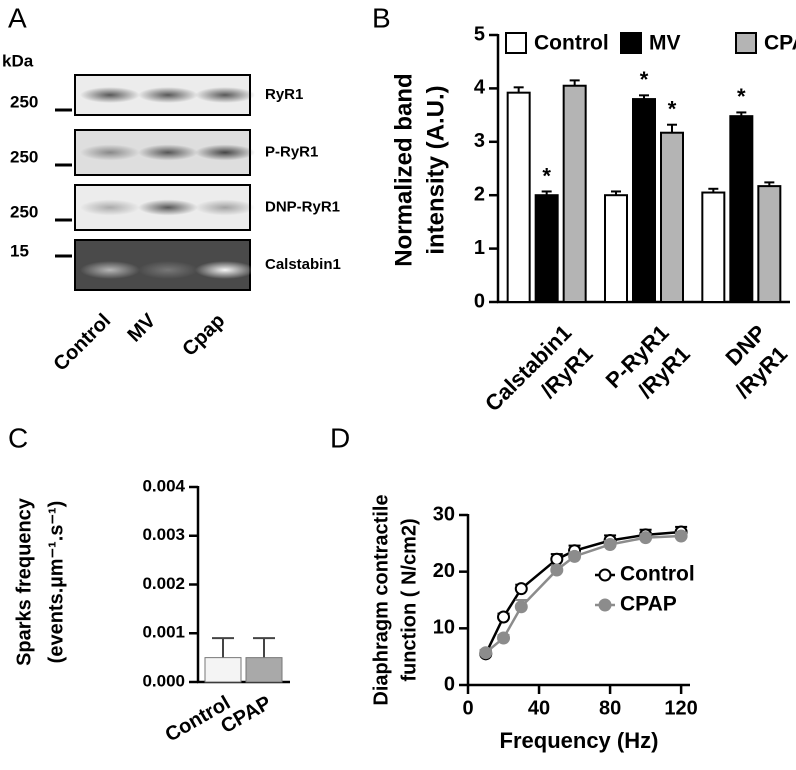 This screenshot has height=770, width=796. What do you see at coordinates (480, 88) in the screenshot?
I see `y-tick-label: 4` at bounding box center [480, 88].